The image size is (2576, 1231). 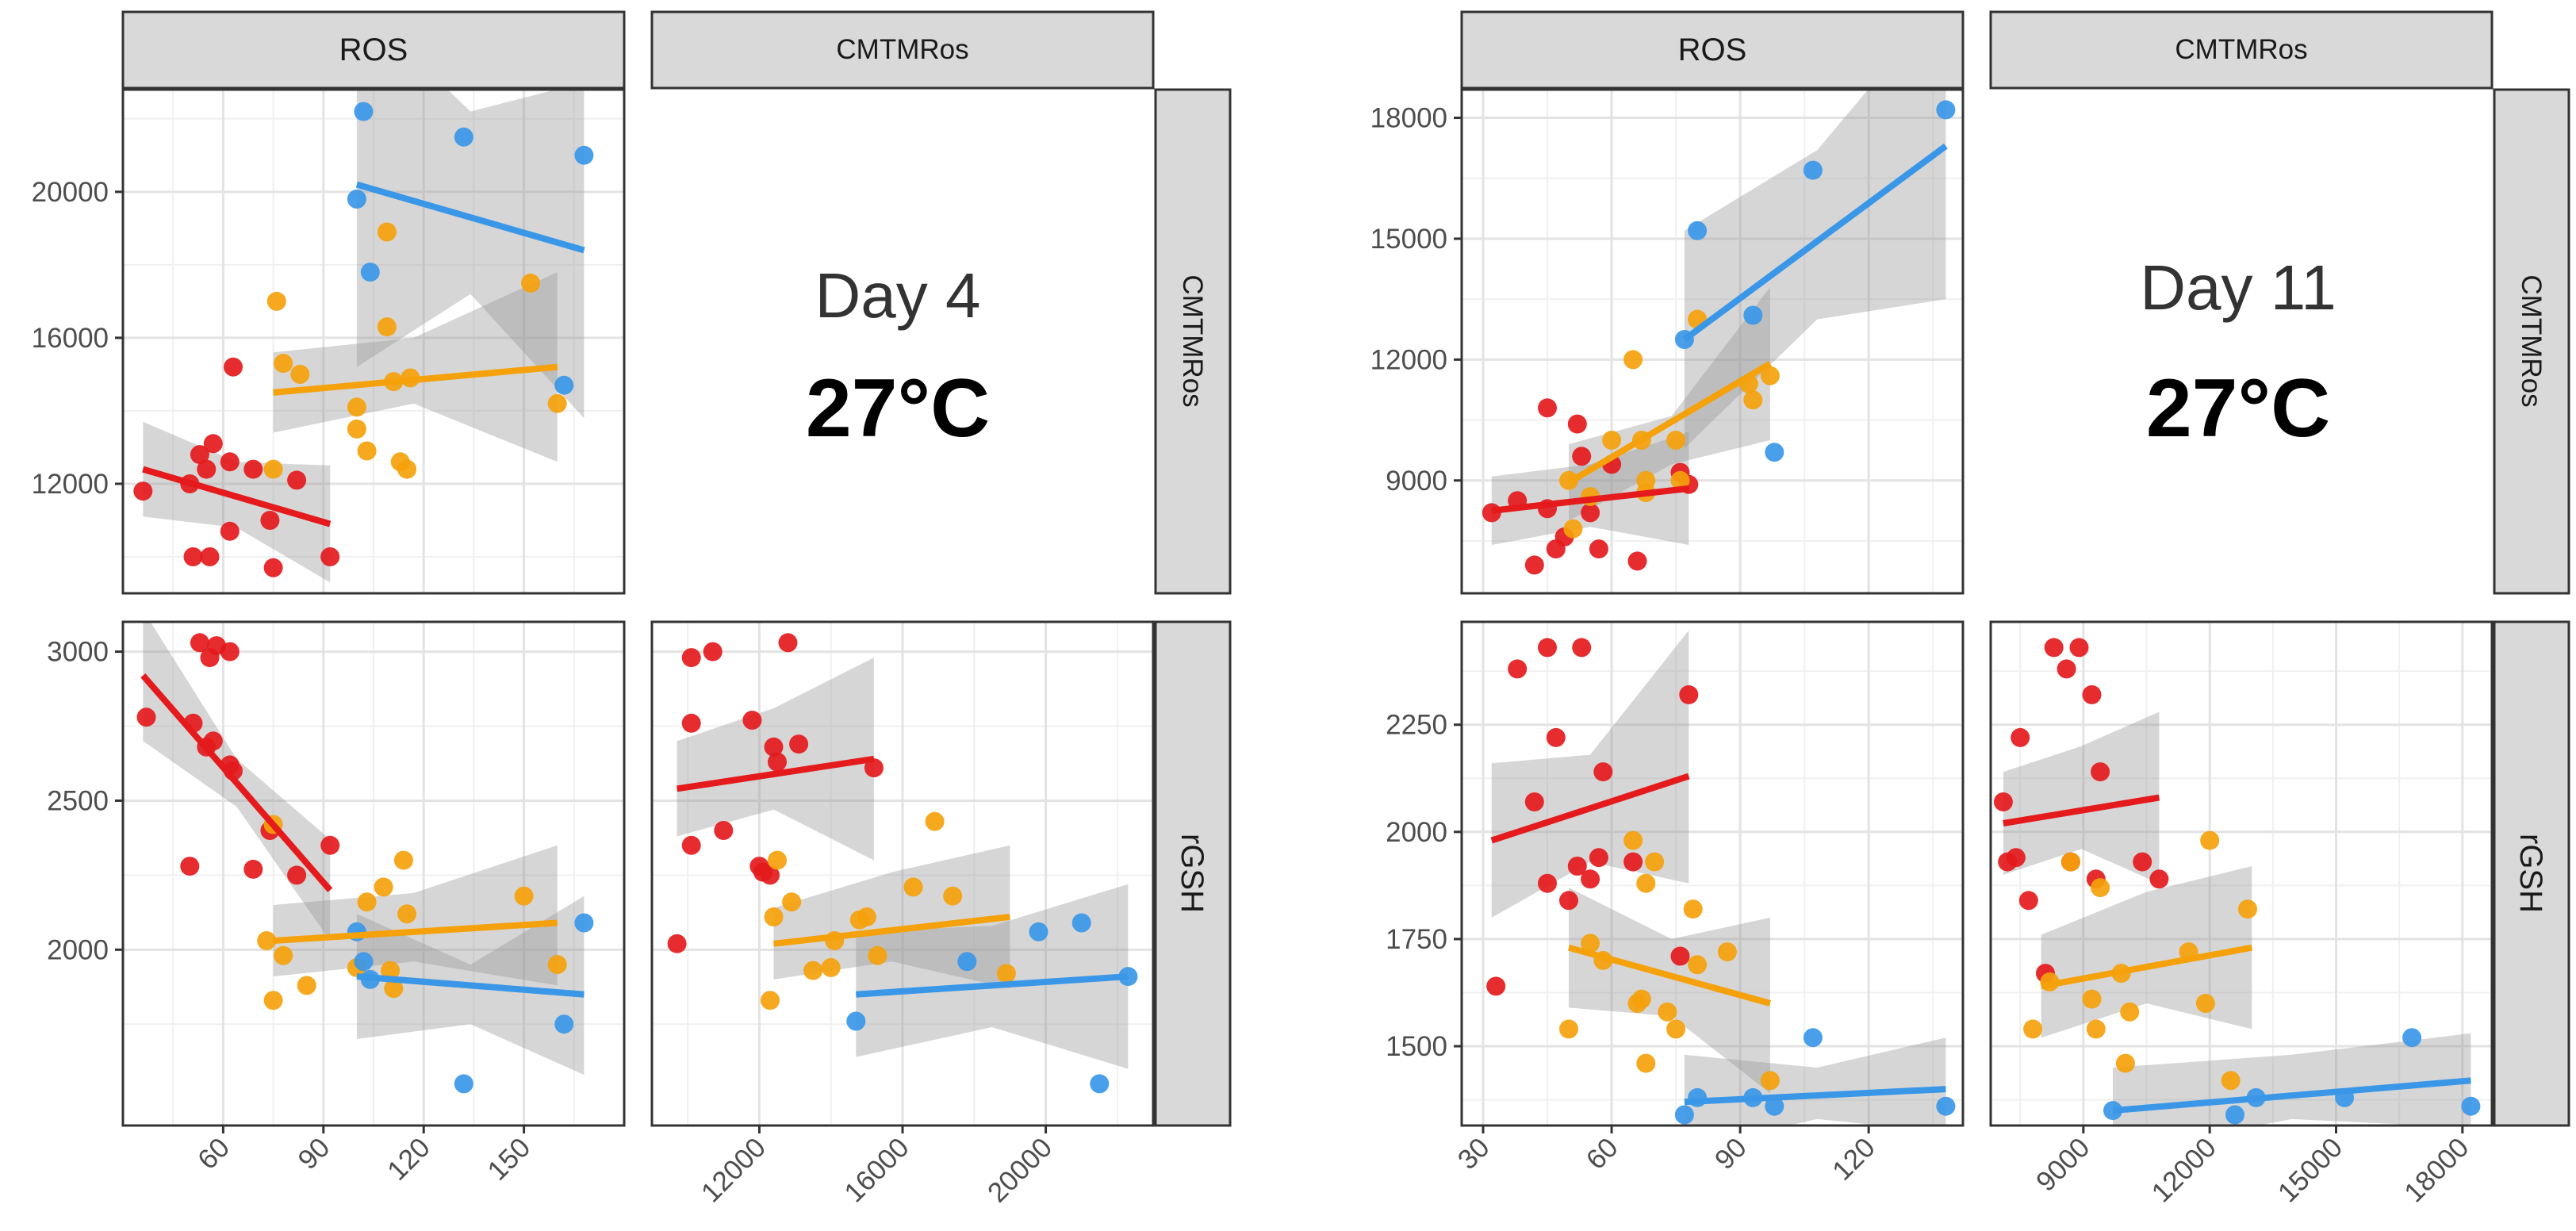 What do you see at coordinates (78, 652) in the screenshot?
I see `y-tick-label: 3000` at bounding box center [78, 652].